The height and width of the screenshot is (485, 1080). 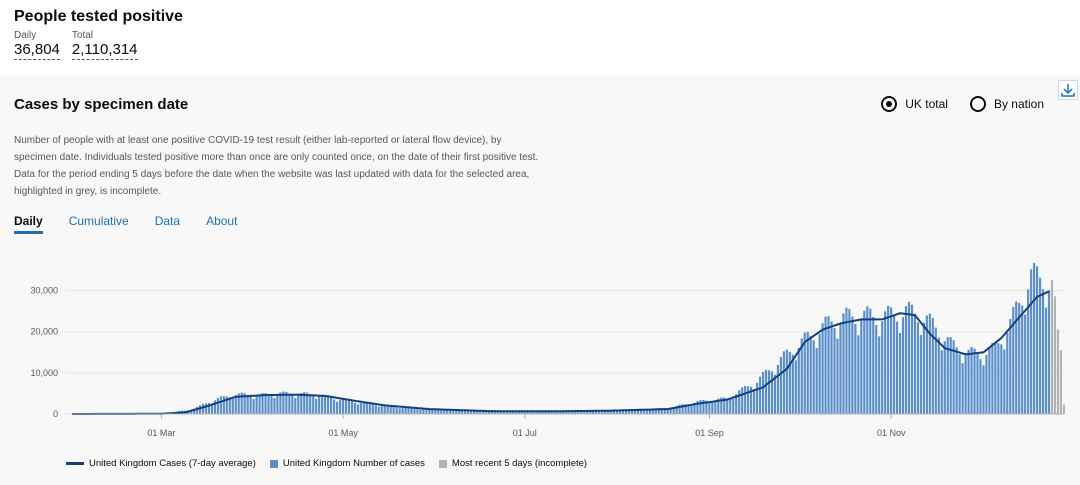 I want to click on radio-uk-total: UK total, so click(x=914, y=104).